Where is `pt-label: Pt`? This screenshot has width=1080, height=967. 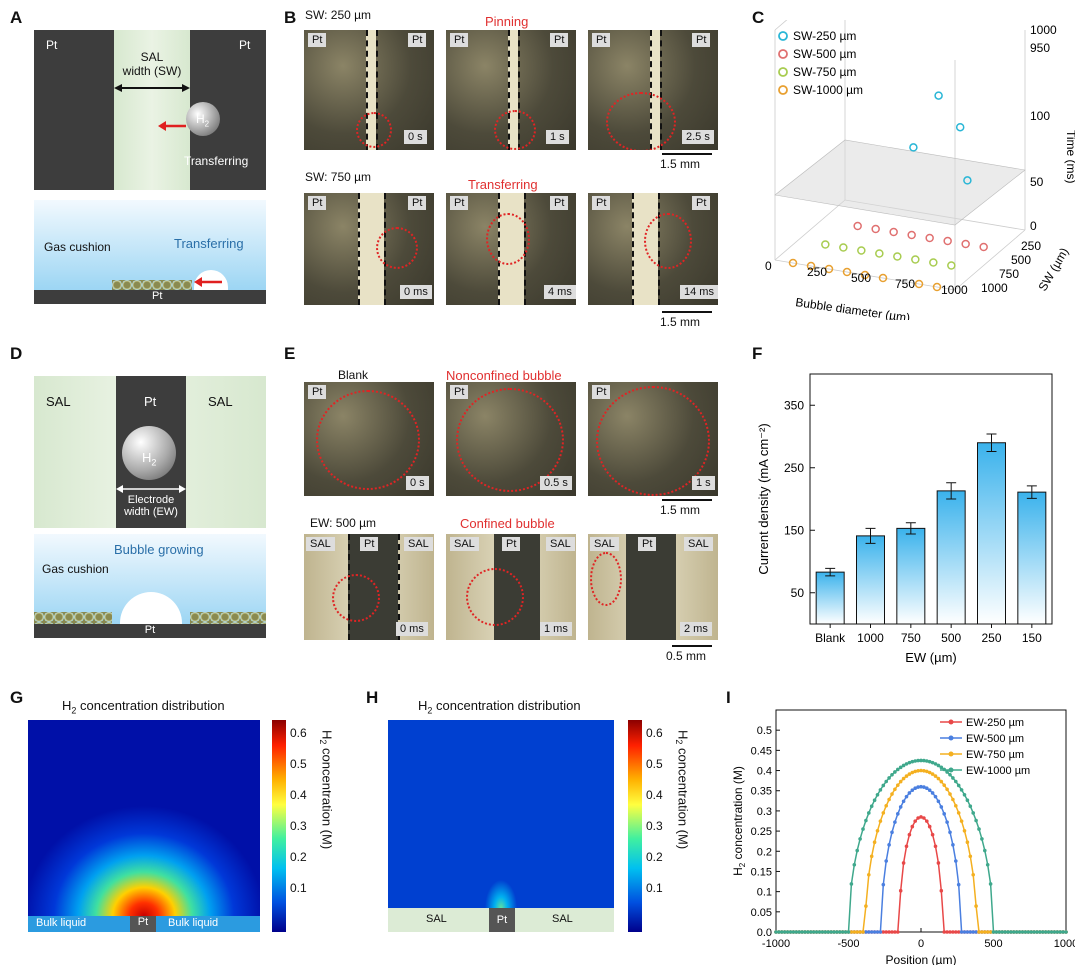
pt-label: Pt is located at coordinates (52, 45).